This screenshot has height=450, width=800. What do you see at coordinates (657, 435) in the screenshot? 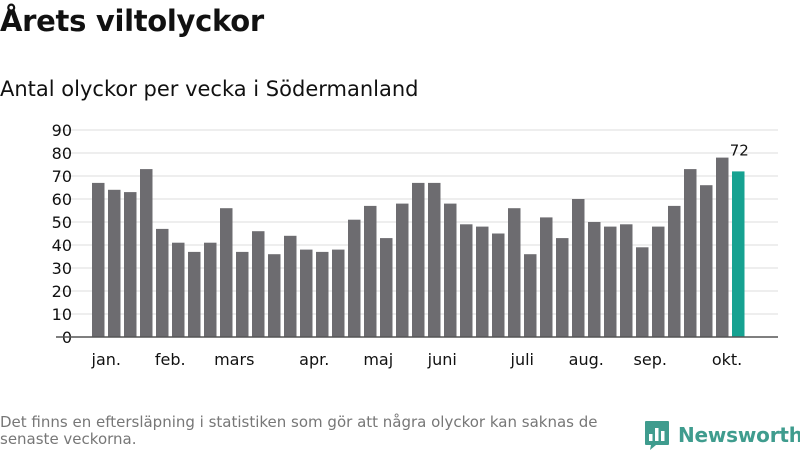
I see `newsworthy-logo-icon` at bounding box center [657, 435].